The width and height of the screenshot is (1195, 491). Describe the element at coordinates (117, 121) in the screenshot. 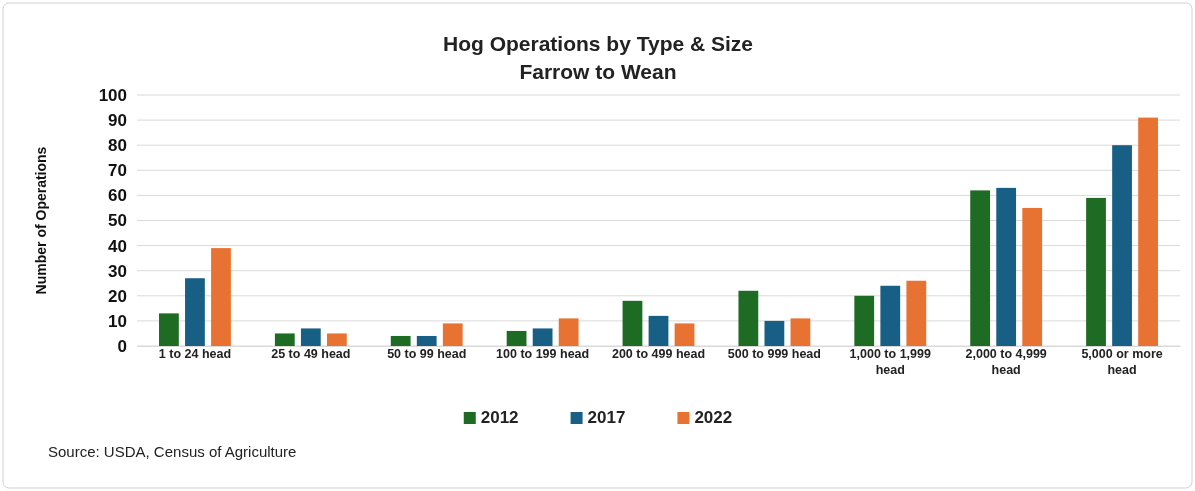

I see `y-tick-label: 90` at that location.